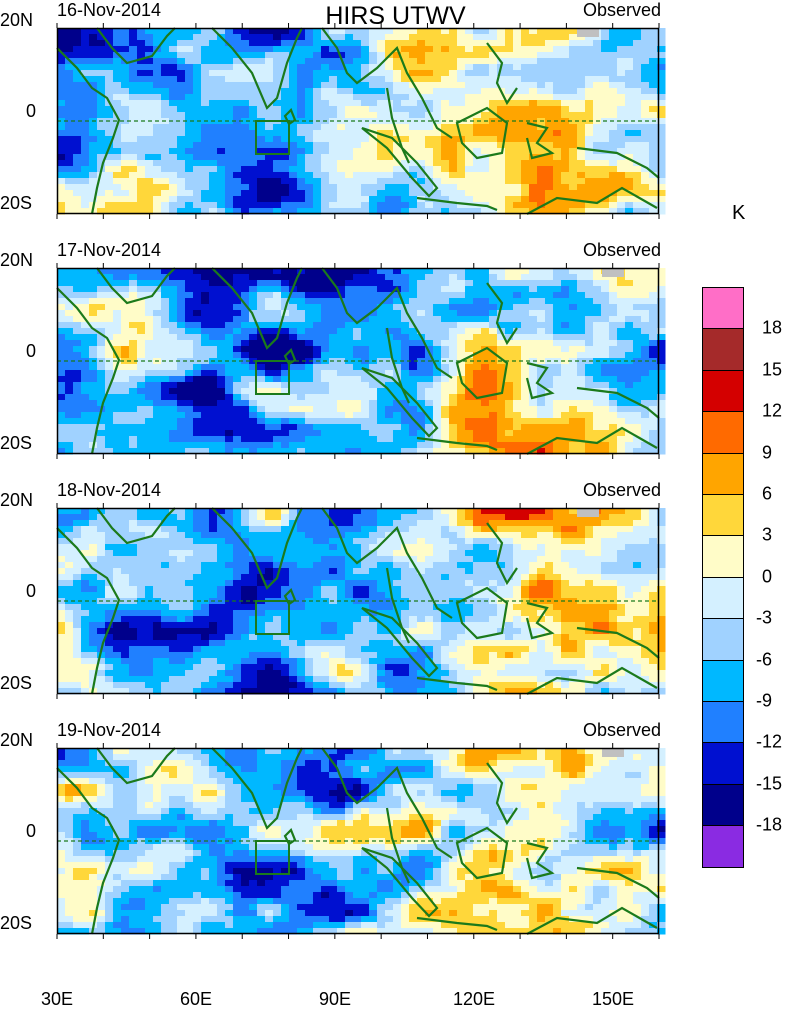 This screenshot has height=1013, width=791. What do you see at coordinates (772, 369) in the screenshot?
I see `colorbar-label: 15` at bounding box center [772, 369].